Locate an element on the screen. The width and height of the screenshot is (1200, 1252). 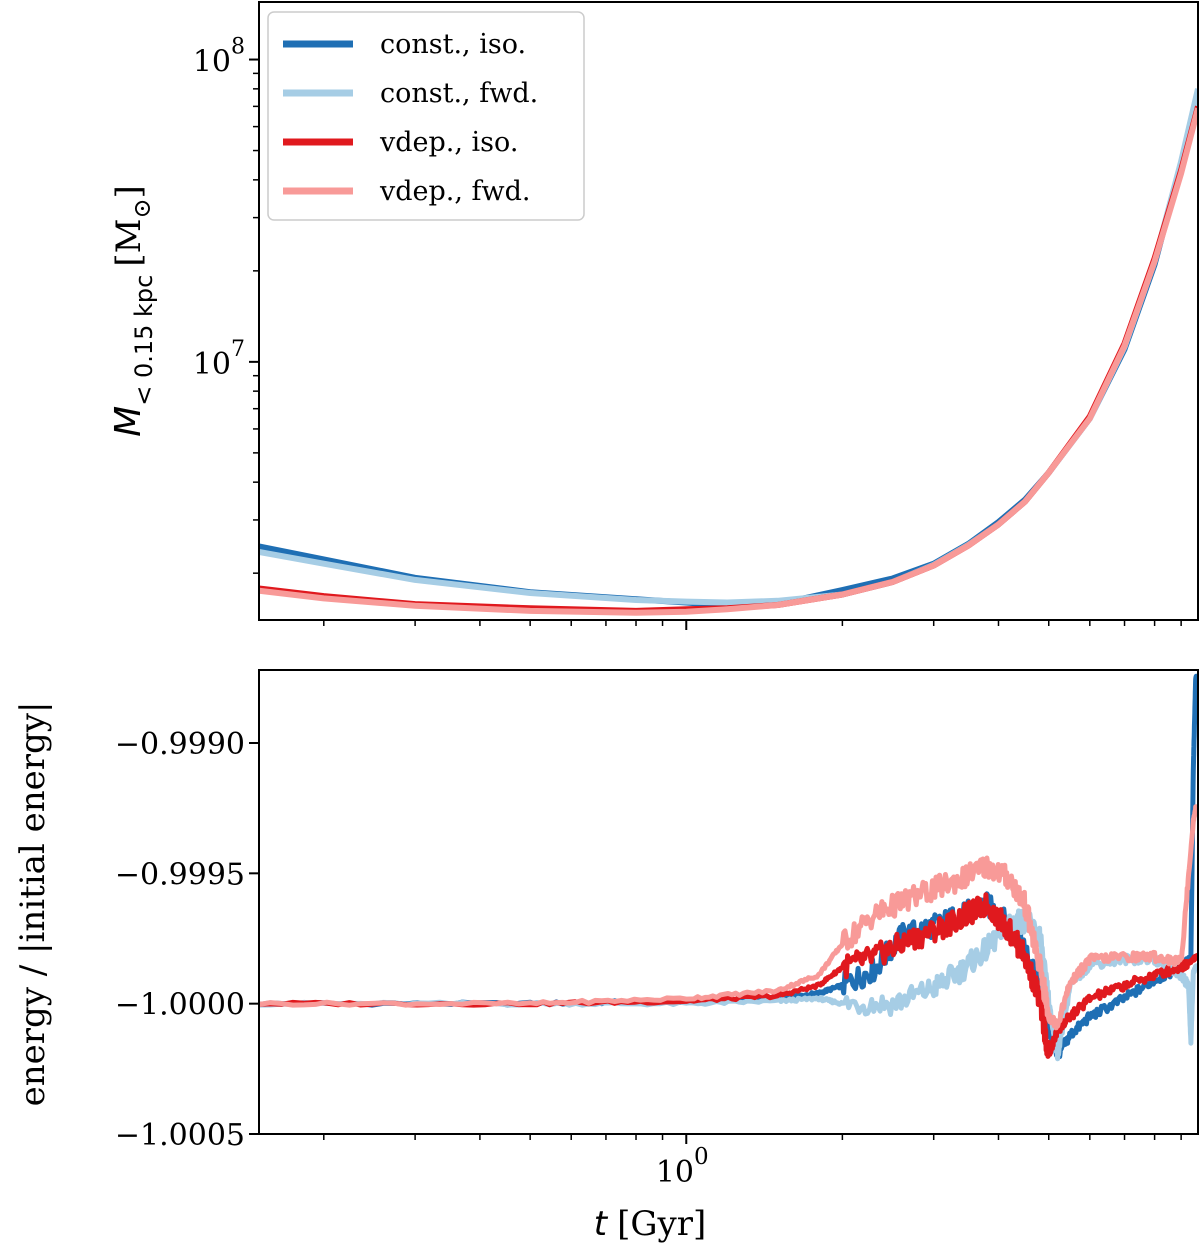
legend-box is located at coordinates (426, 116).